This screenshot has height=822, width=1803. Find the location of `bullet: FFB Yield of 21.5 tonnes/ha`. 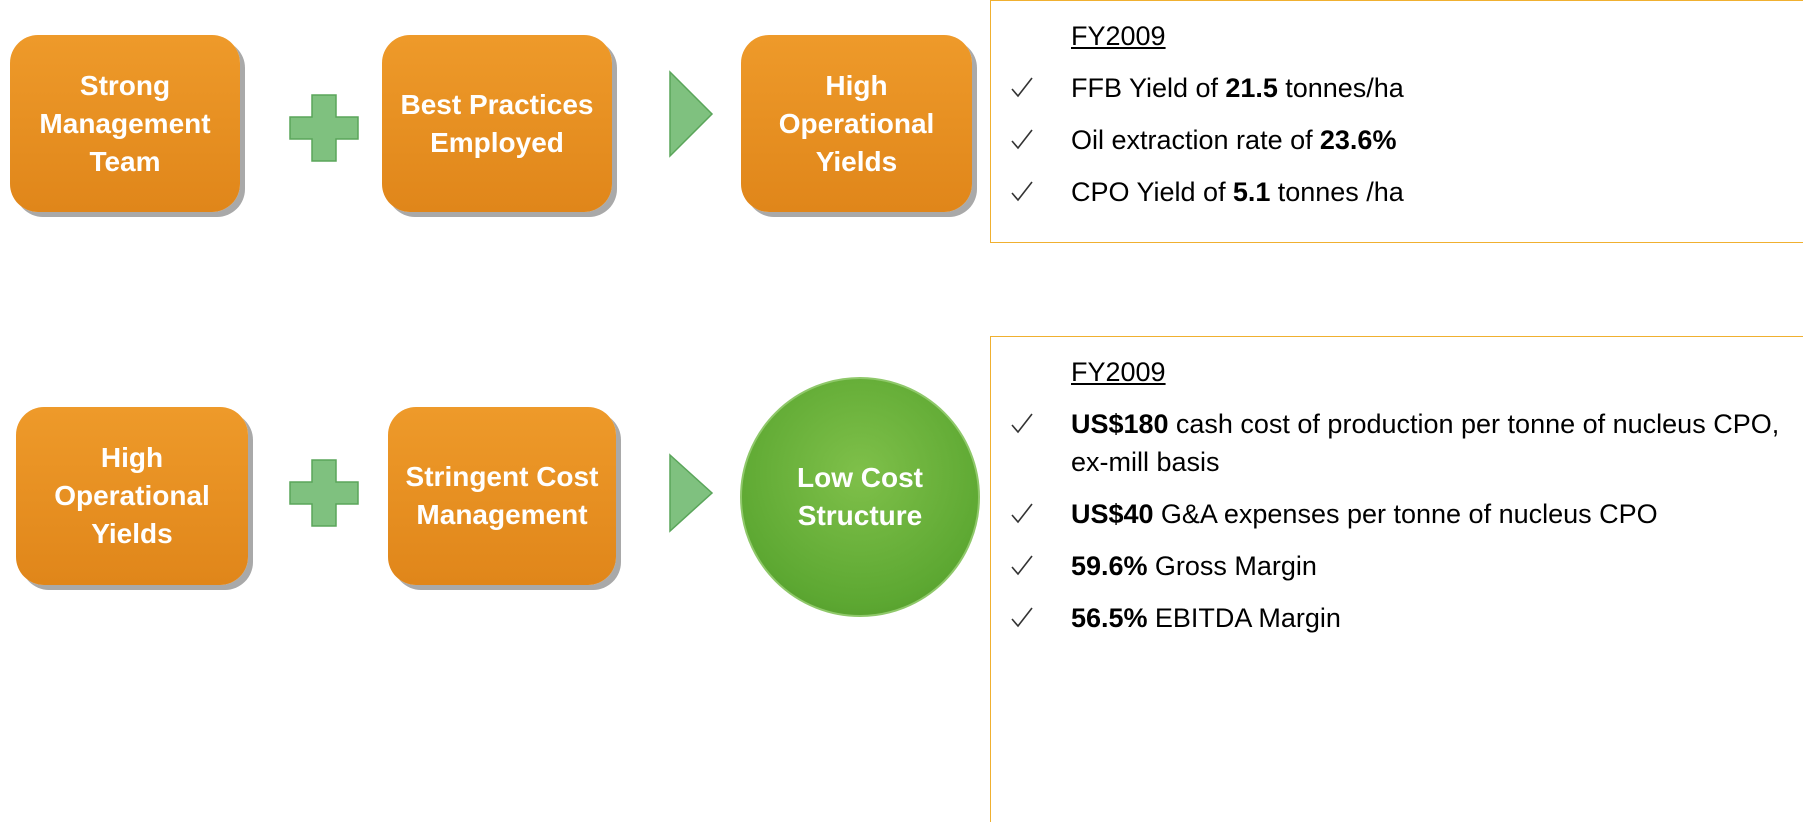

bullet: FFB Yield of 21.5 tonnes/ha is located at coordinates (1431, 88).